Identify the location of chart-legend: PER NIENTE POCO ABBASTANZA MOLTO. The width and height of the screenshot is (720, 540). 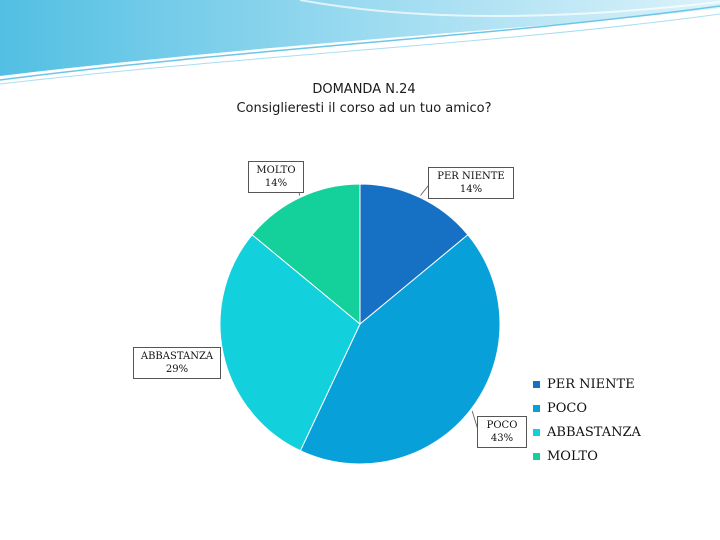
(587, 420).